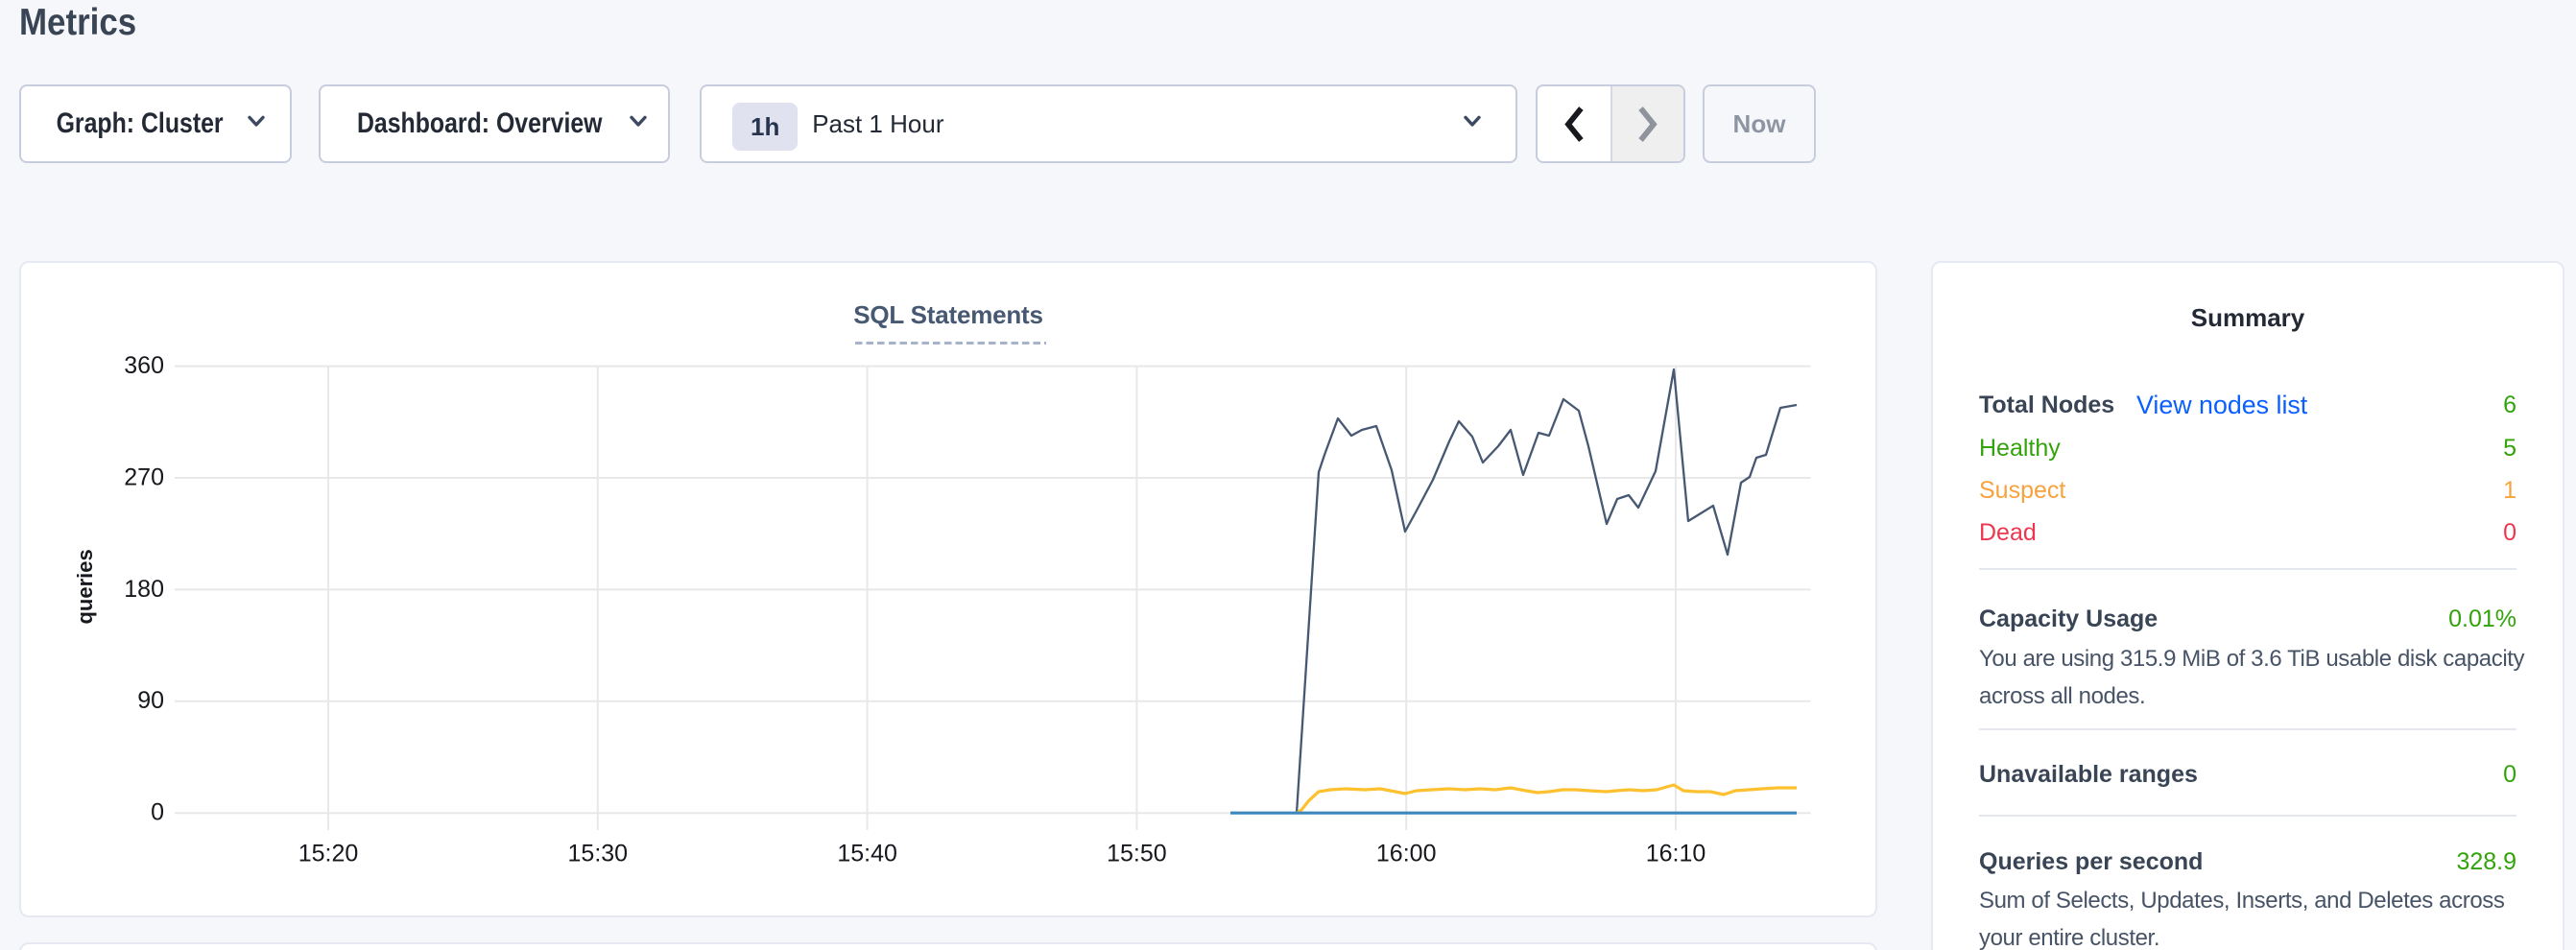 The image size is (2576, 950). Describe the element at coordinates (1137, 853) in the screenshot. I see `svg-text: 15:50` at that location.